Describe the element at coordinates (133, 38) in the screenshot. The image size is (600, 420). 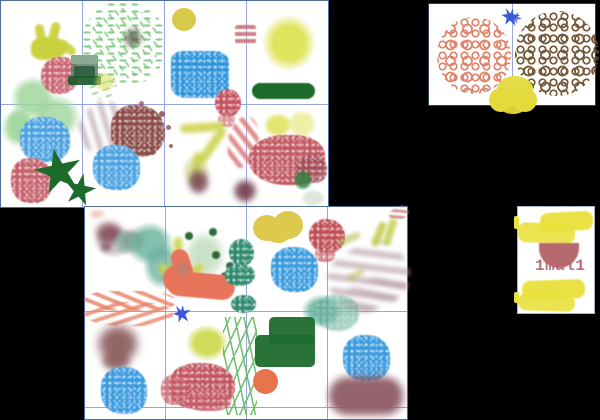
I see `swirl-center-smudge` at that location.